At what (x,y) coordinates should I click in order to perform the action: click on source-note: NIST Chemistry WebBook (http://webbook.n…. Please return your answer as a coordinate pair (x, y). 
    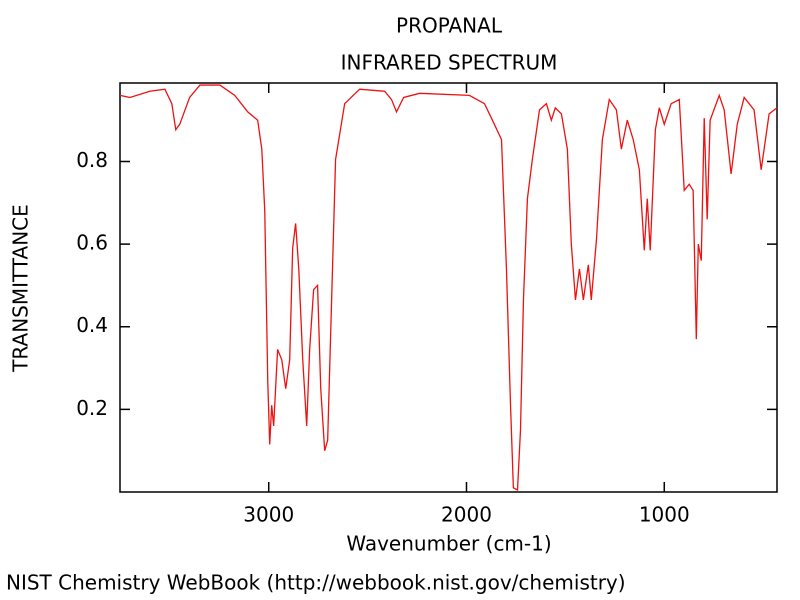
    Looking at the image, I should click on (316, 583).